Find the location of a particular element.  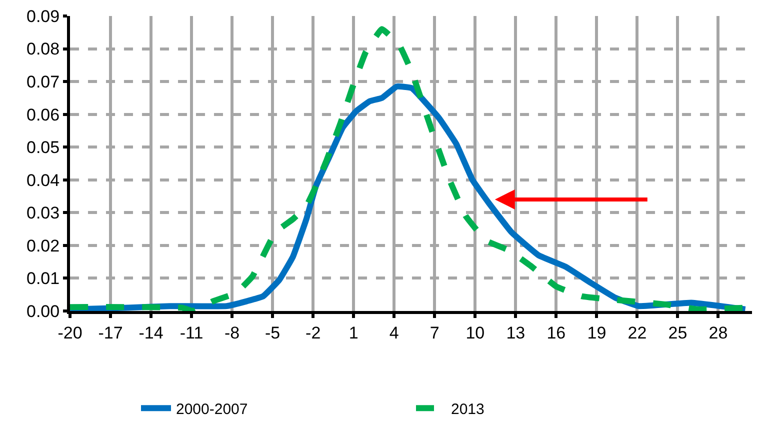

y-tick-label: 0.05 is located at coordinates (43, 148).